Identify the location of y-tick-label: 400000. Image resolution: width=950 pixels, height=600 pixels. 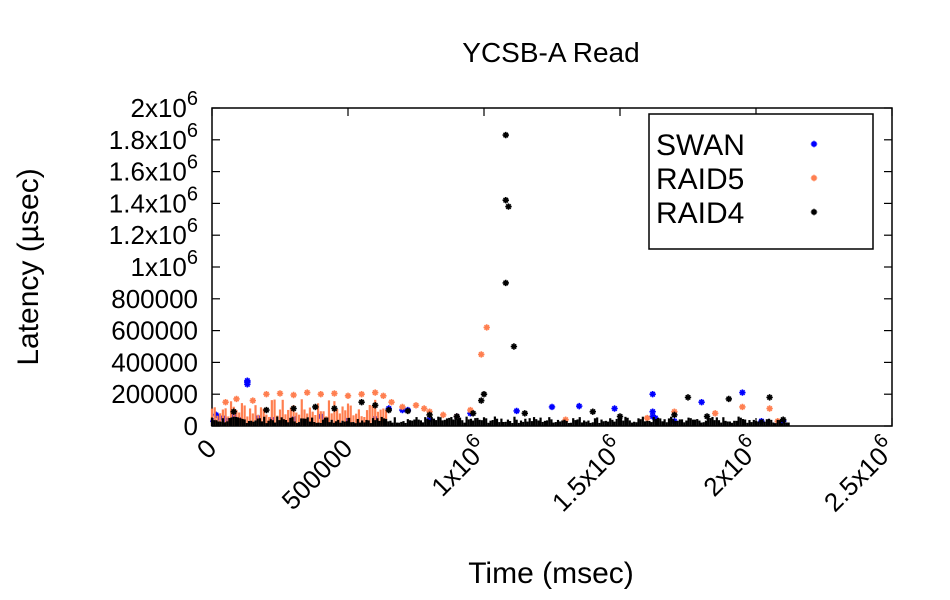
(154, 362).